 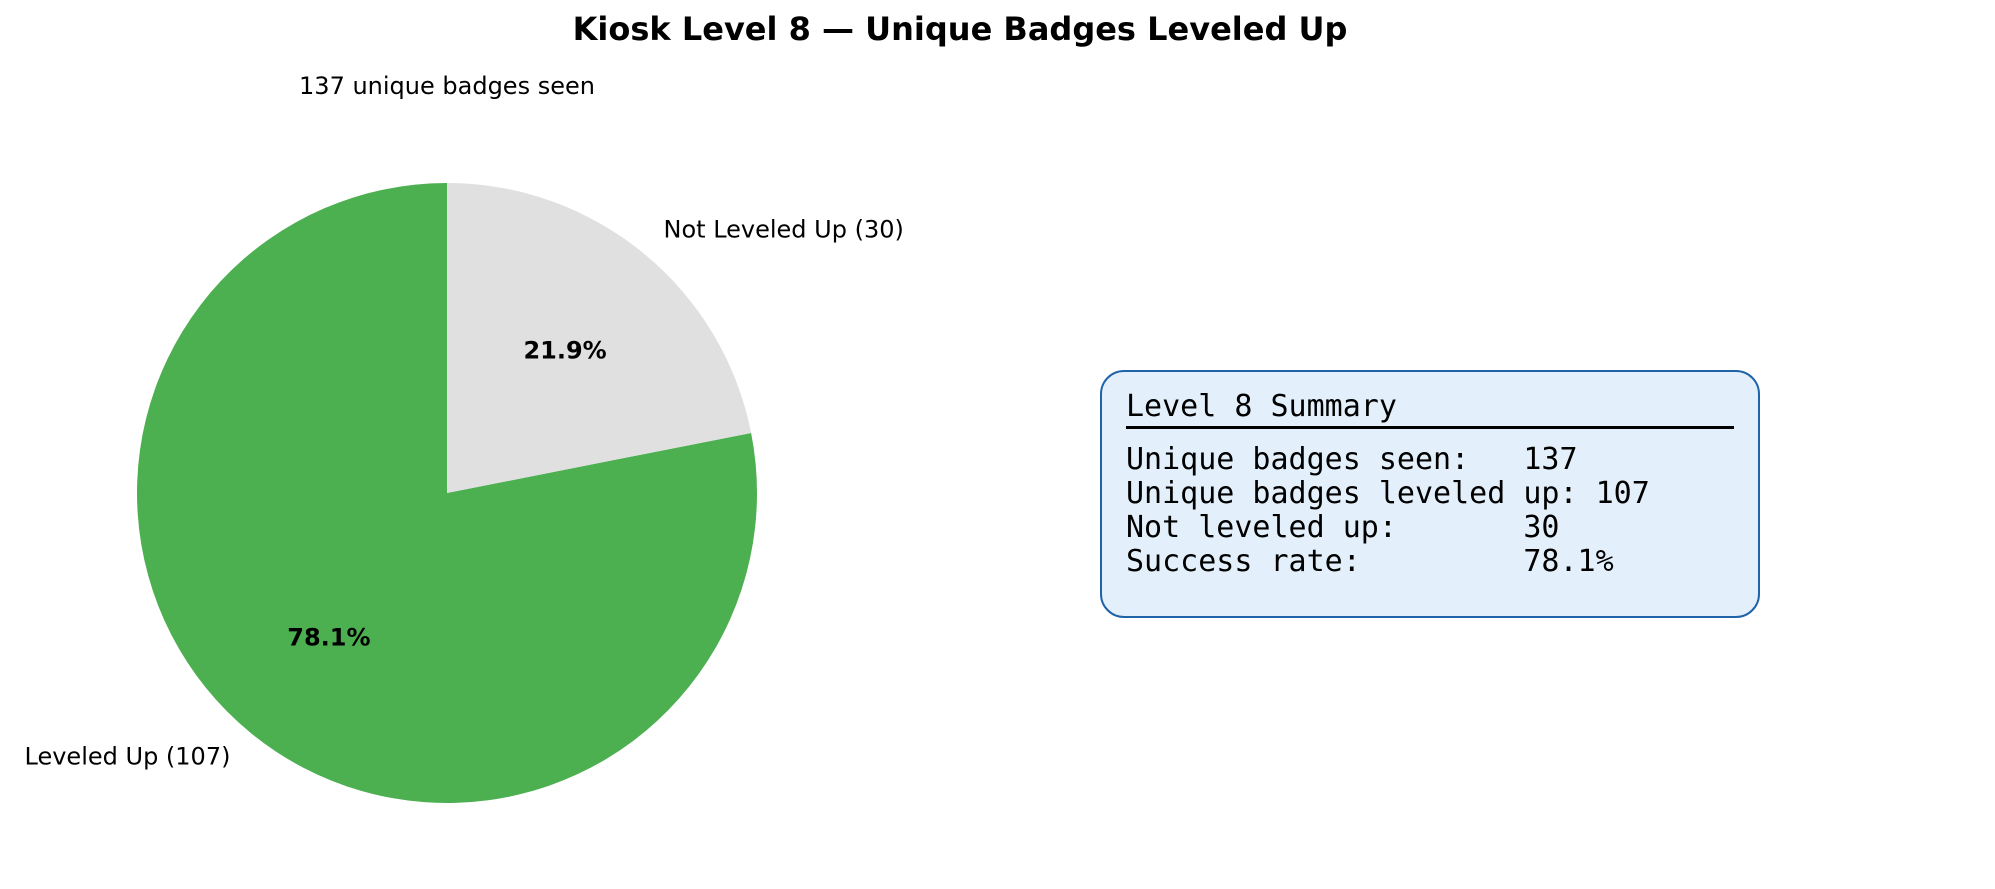 I want to click on chart-subtitle: 137 unique badges seen, so click(x=447, y=86).